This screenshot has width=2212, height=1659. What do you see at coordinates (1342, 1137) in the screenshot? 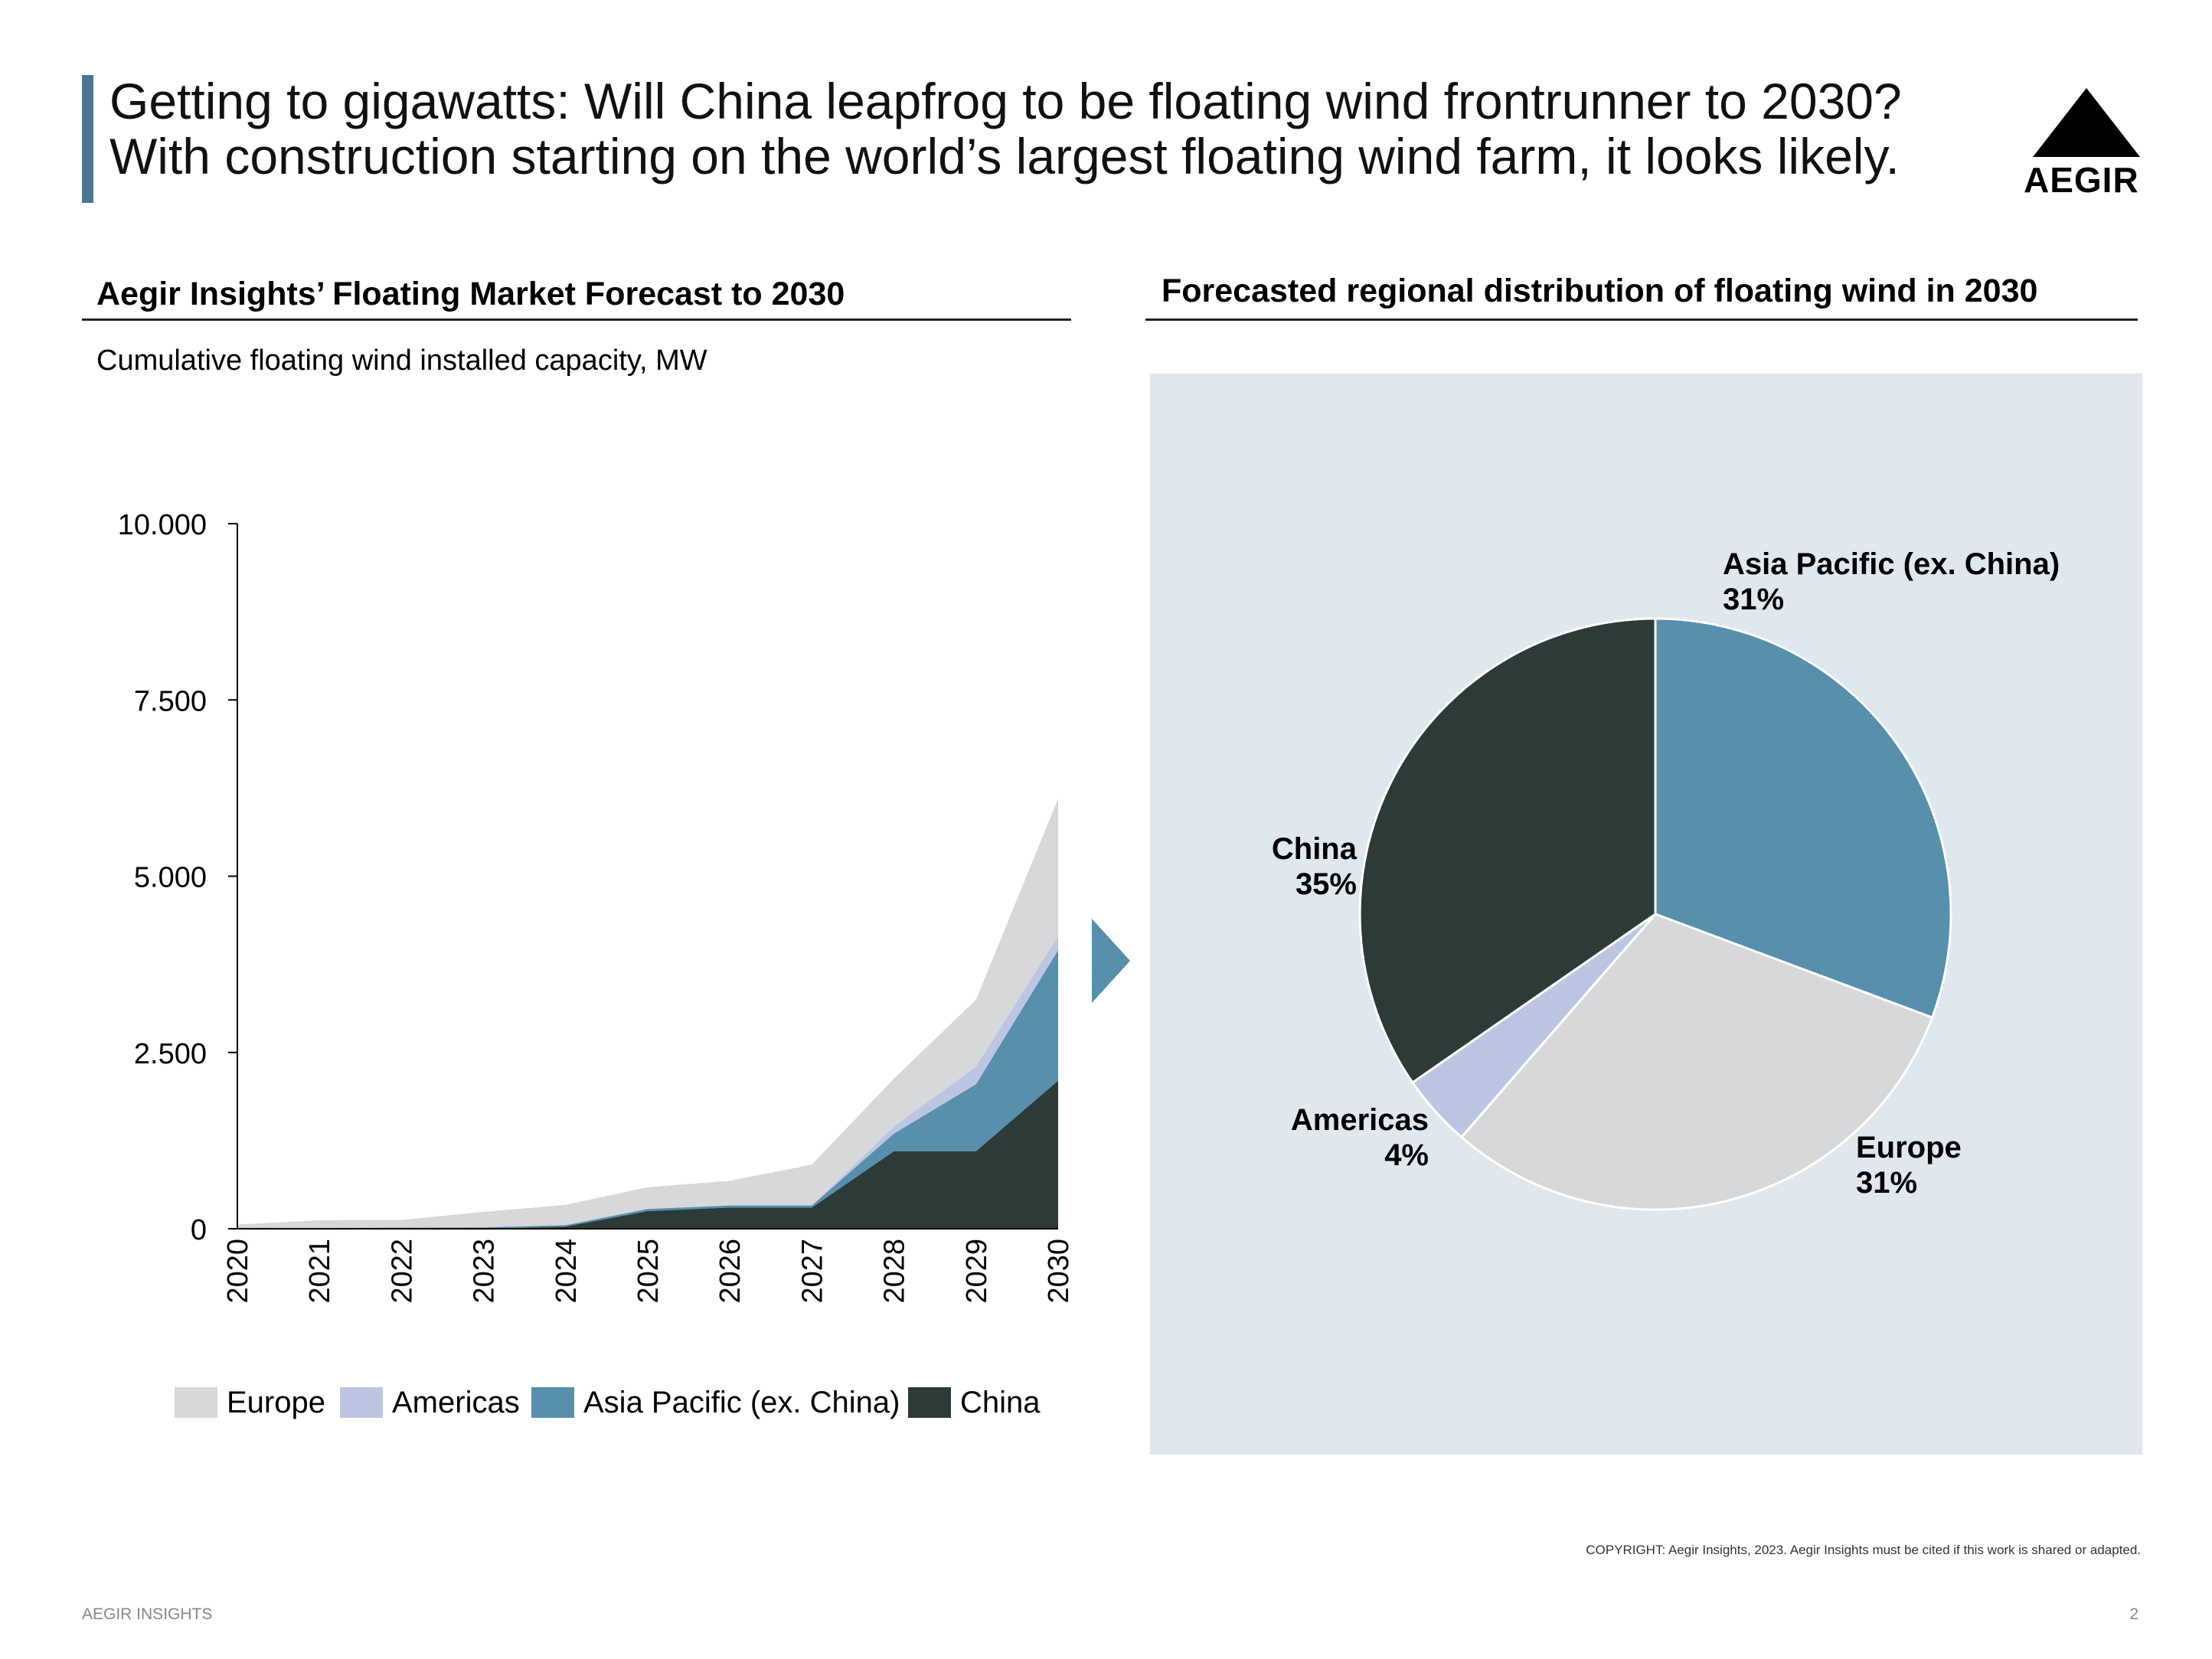
I see `pie-label-americas: Americas 4%` at bounding box center [1342, 1137].